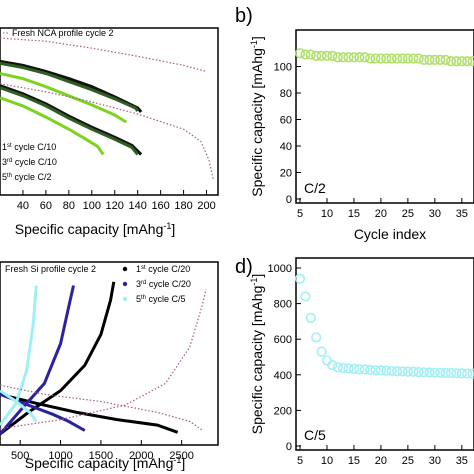  What do you see at coordinates (138, 206) in the screenshot?
I see `panel-a-xtick-label: 140` at bounding box center [138, 206].